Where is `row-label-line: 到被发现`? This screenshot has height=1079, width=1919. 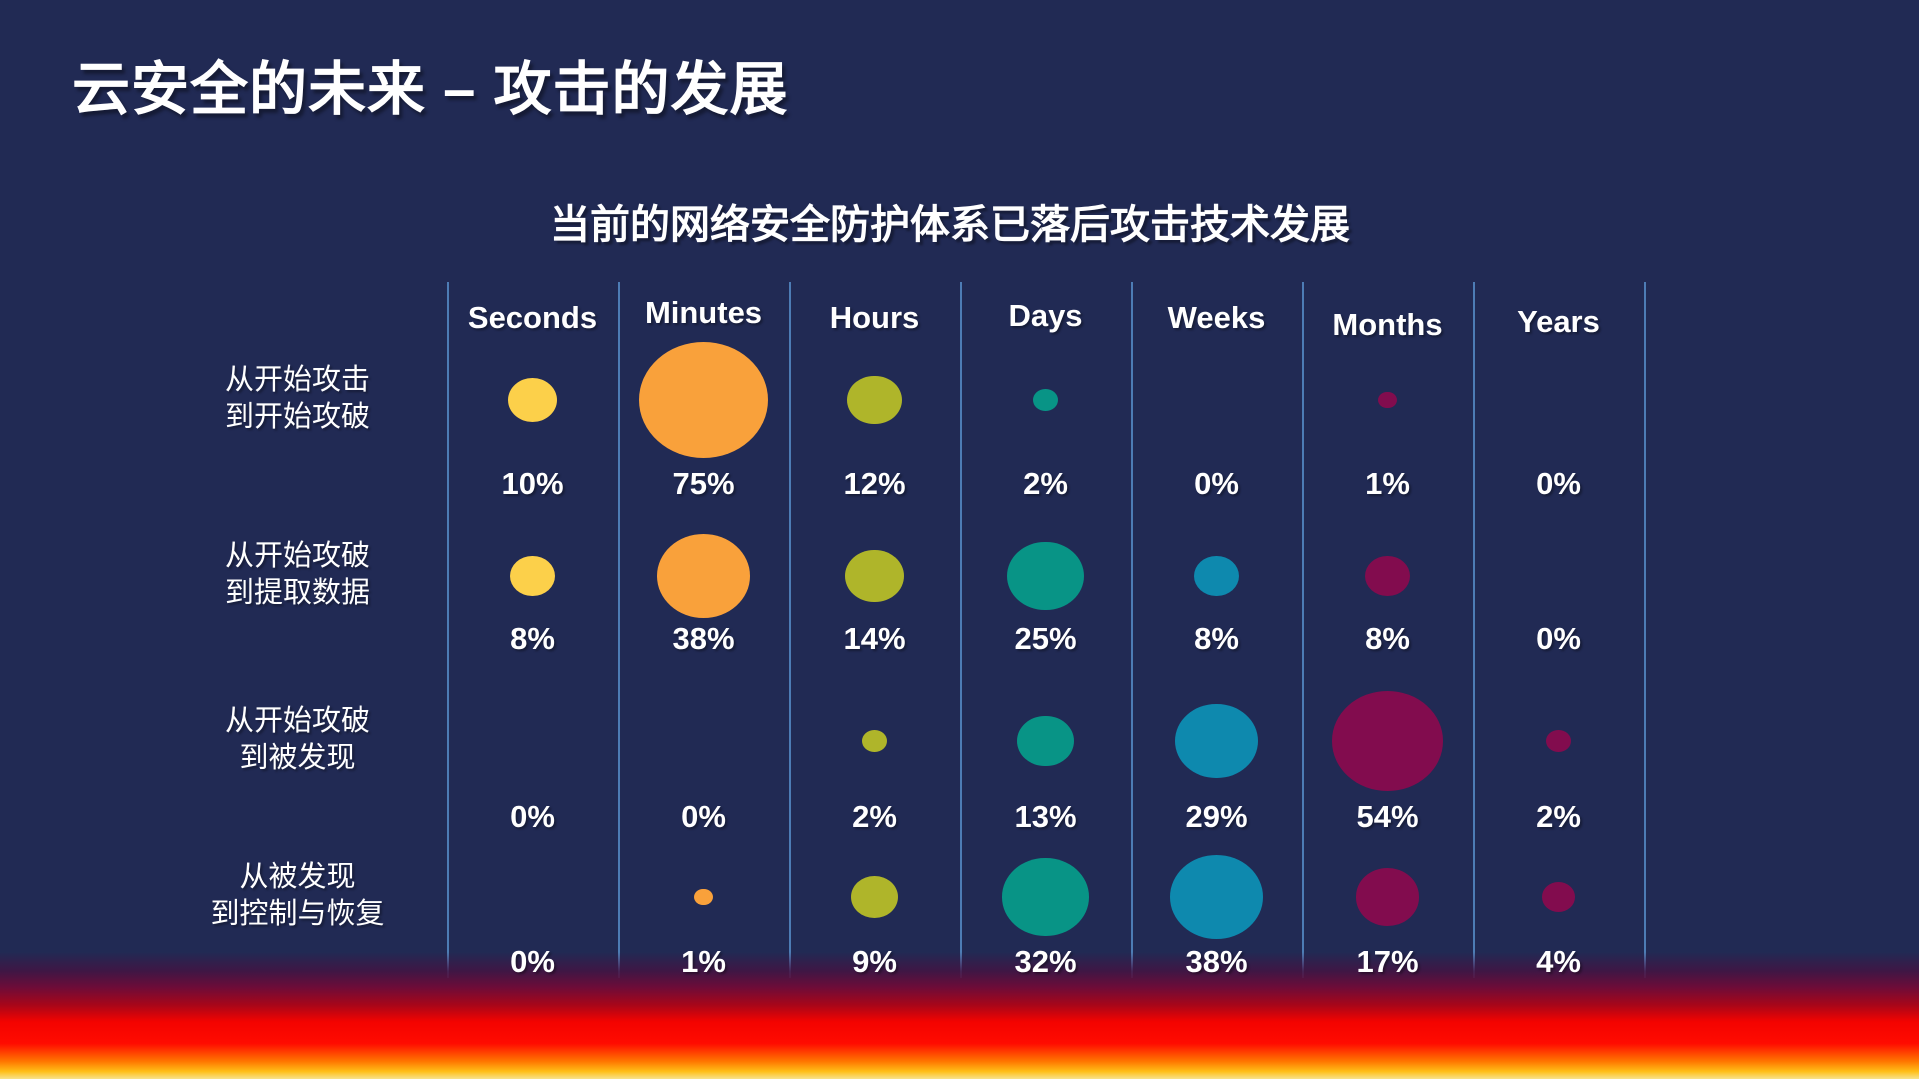 row-label-line: 到被发现 is located at coordinates (297, 758).